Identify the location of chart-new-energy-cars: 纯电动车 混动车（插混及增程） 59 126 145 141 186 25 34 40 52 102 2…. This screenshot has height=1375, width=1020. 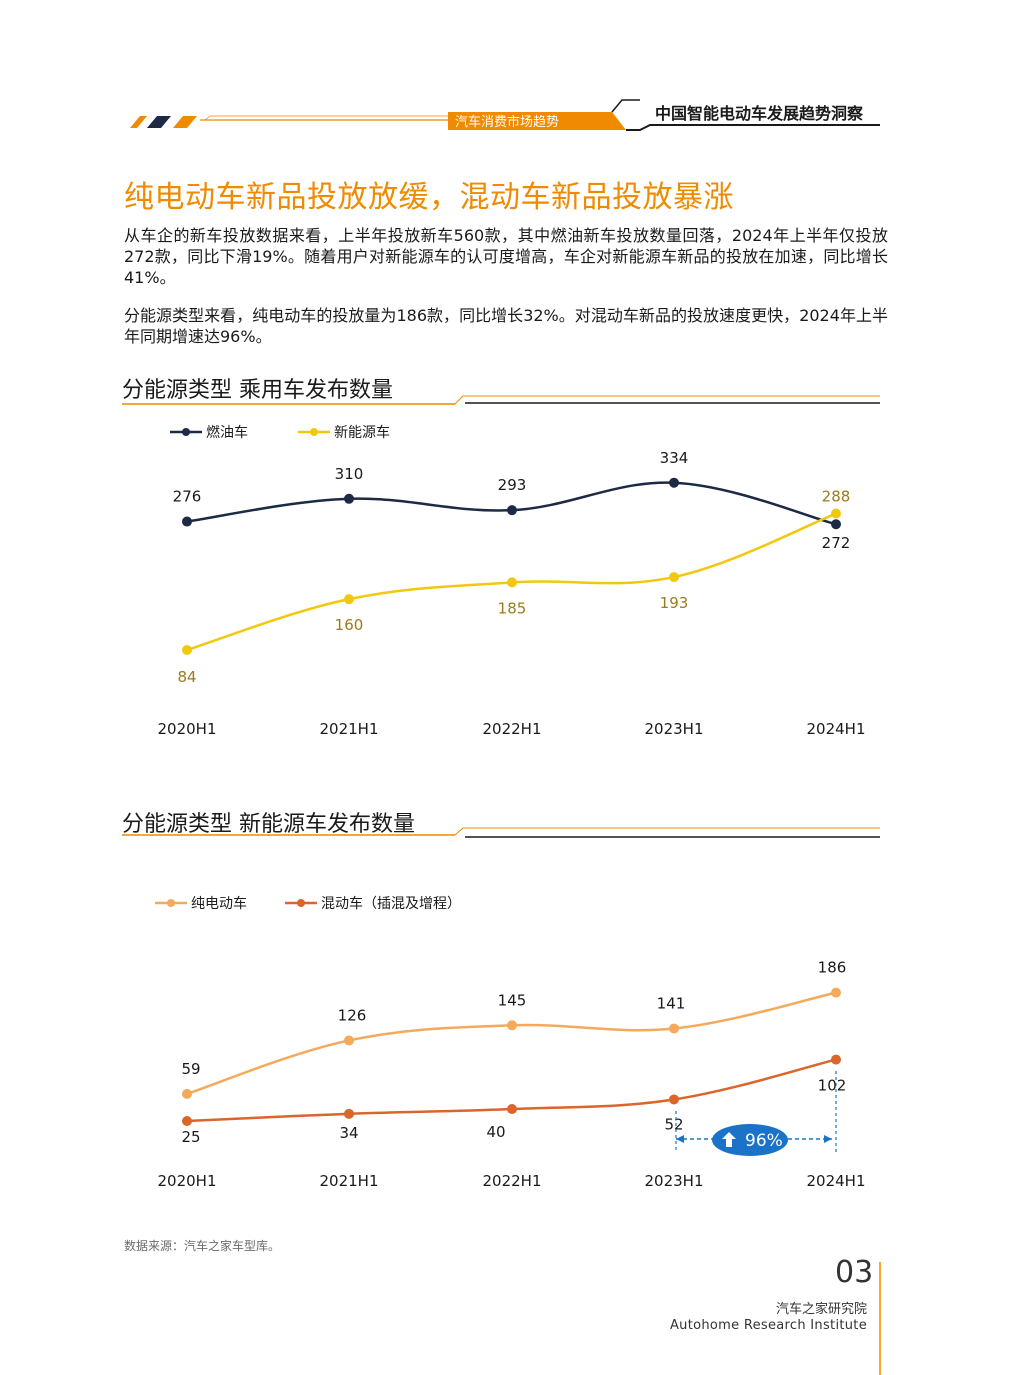
(510, 1042).